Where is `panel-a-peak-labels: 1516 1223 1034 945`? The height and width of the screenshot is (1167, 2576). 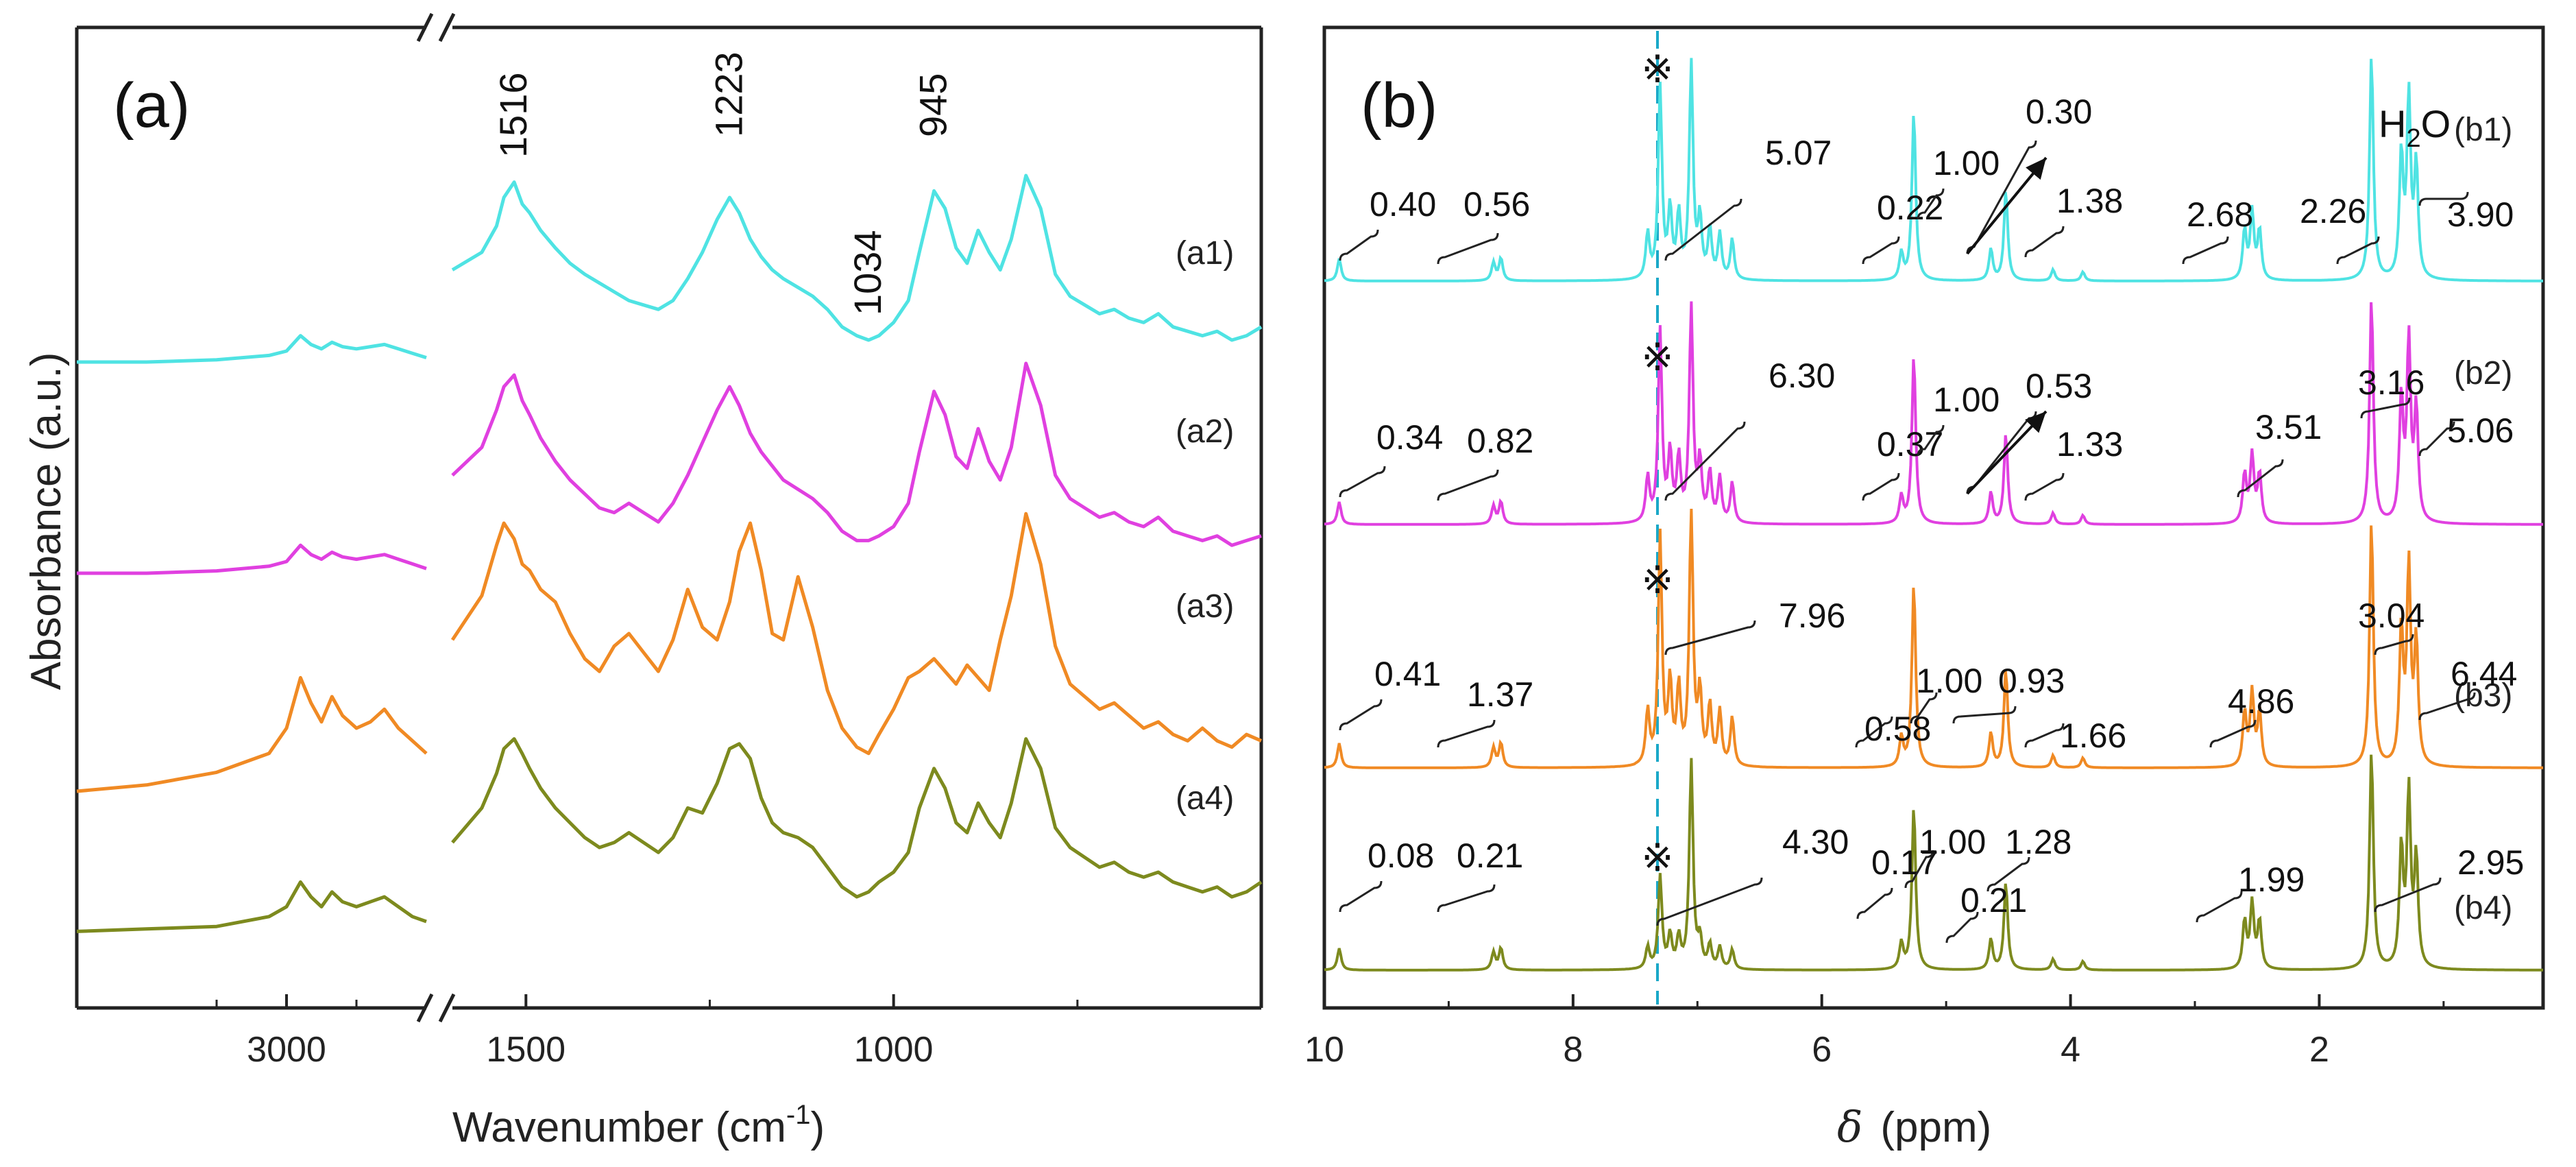
panel-a-peak-labels: 1516 1223 1034 945 is located at coordinates (723, 183).